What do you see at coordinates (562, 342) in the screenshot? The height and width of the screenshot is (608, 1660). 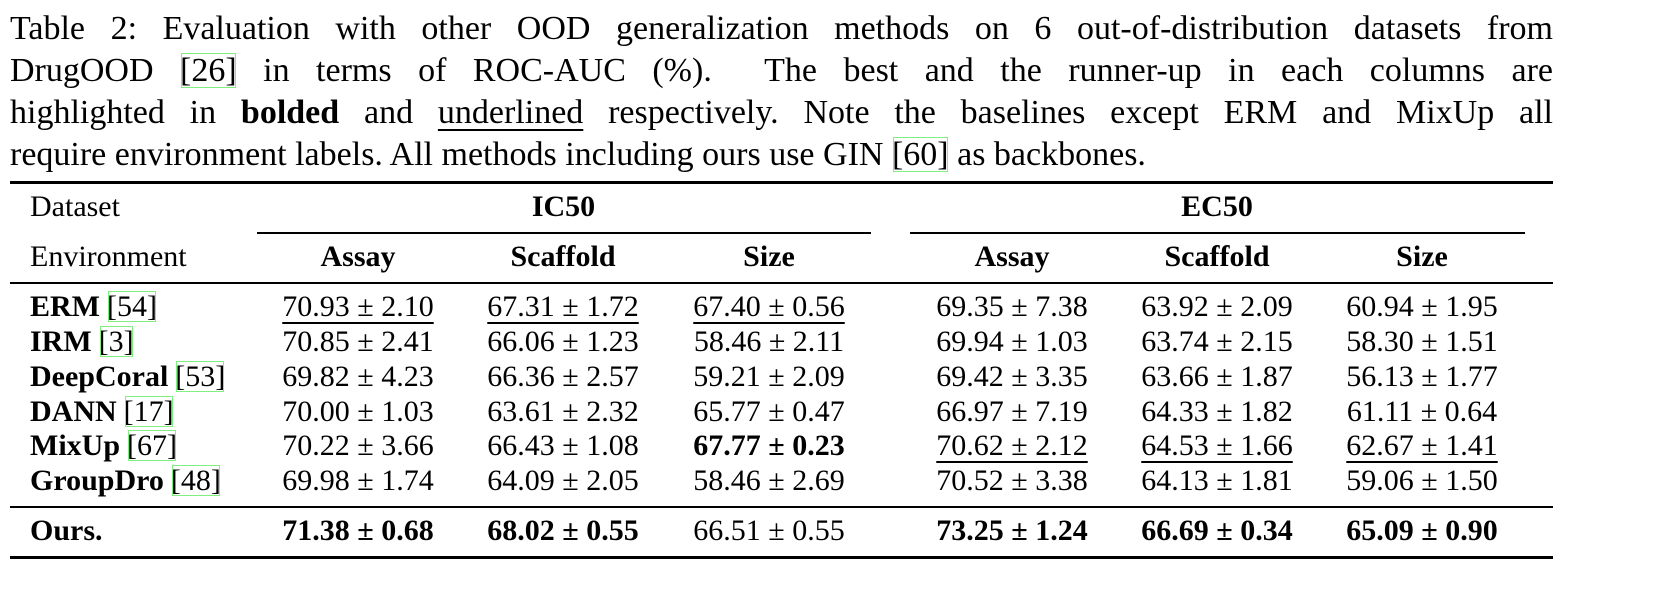 I see `result-cell: 66.06 ± 1.23` at bounding box center [562, 342].